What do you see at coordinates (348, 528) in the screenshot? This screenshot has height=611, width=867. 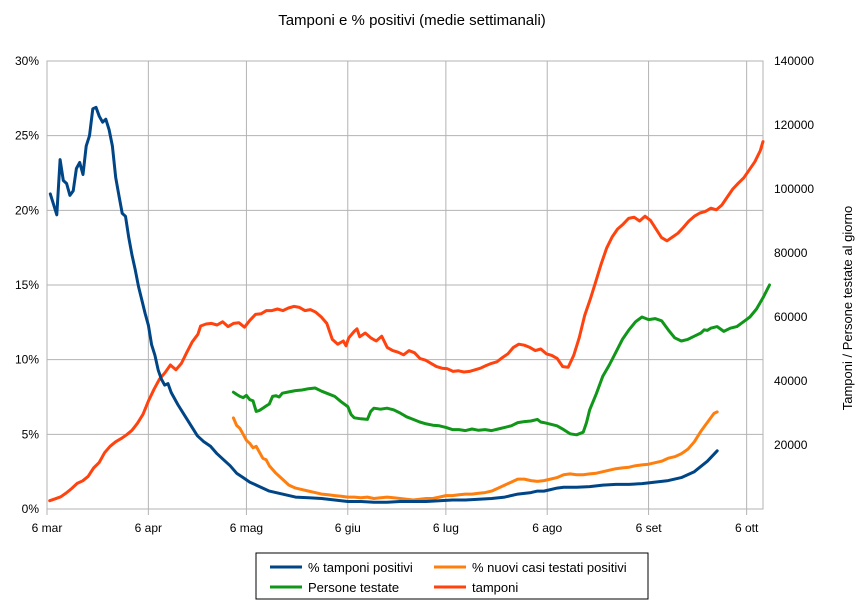 I see `x-tick-label: 6 giu` at bounding box center [348, 528].